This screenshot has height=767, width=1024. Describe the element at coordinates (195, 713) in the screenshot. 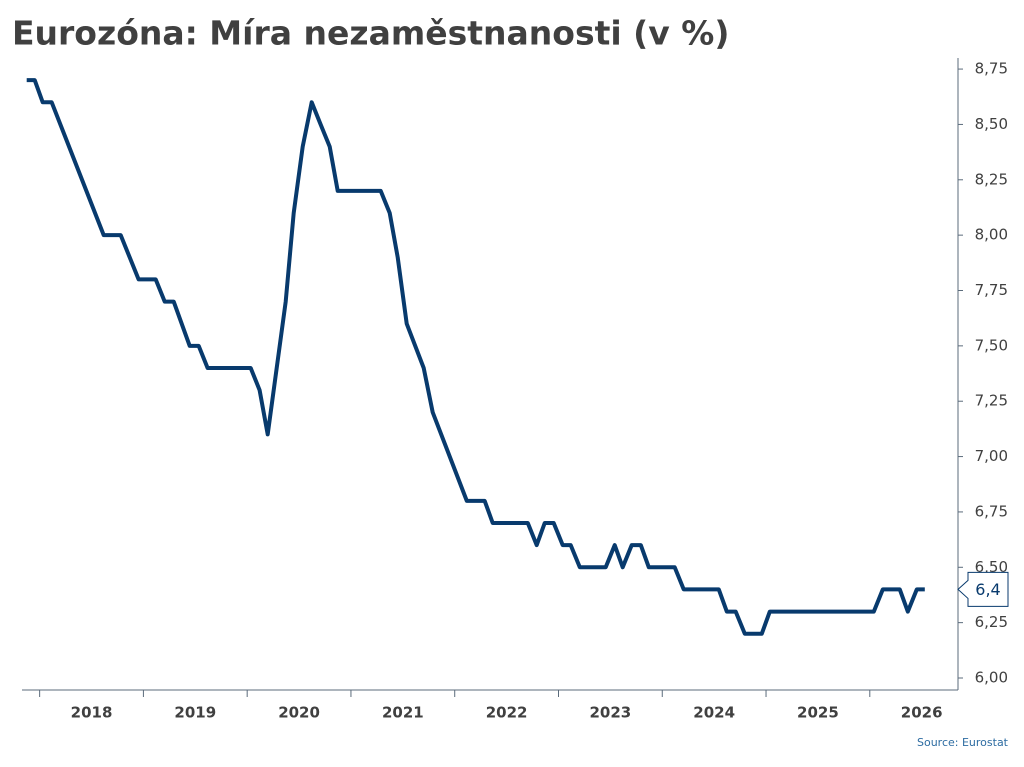

I see `x-tick-label: 2019` at that location.